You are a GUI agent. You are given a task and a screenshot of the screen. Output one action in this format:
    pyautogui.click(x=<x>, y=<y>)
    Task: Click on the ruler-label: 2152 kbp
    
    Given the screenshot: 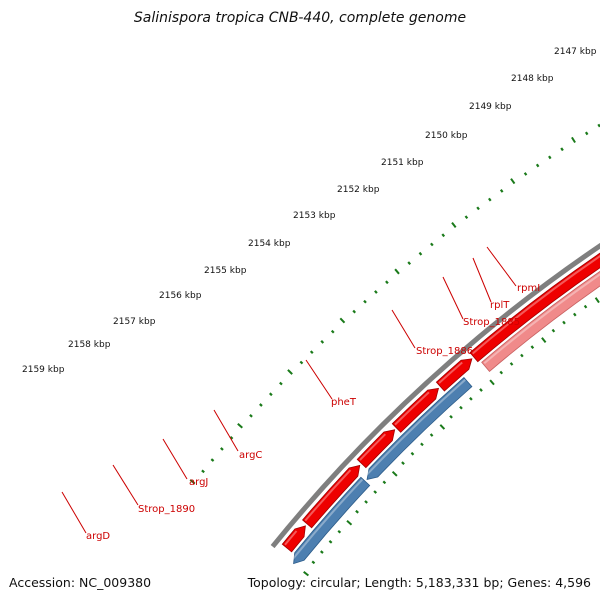 What is the action you would take?
    pyautogui.click(x=358, y=190)
    